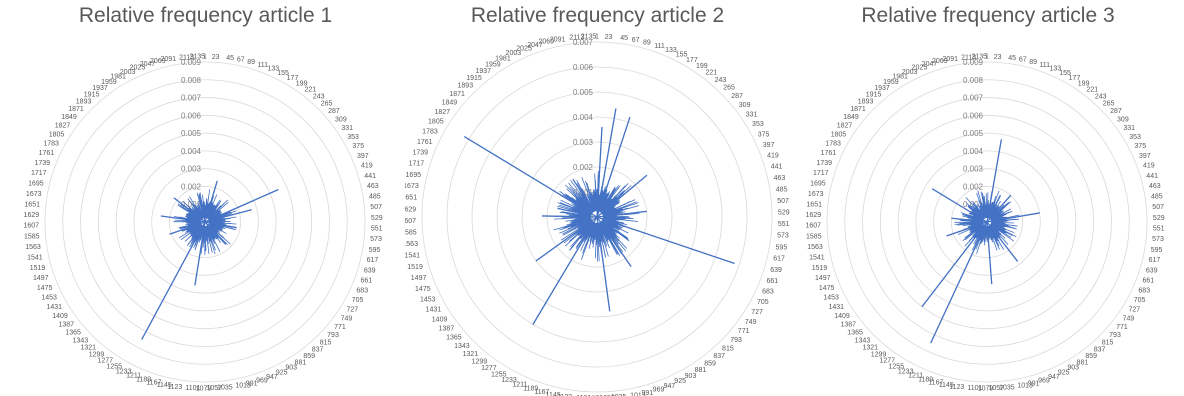  I want to click on category-label: 1431, so click(434, 310).